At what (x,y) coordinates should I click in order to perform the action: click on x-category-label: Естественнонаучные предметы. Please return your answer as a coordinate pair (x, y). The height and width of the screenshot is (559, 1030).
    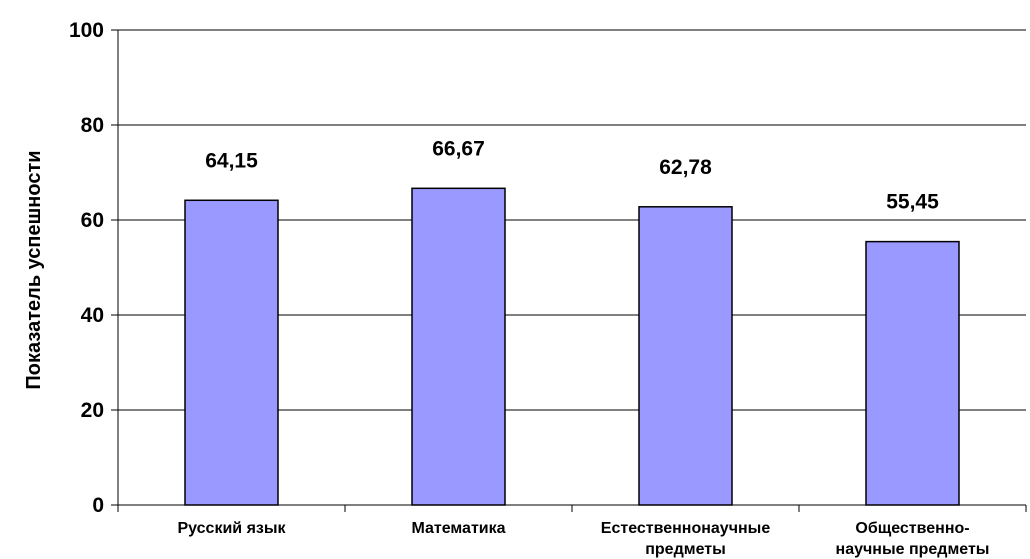
    Looking at the image, I should click on (686, 539).